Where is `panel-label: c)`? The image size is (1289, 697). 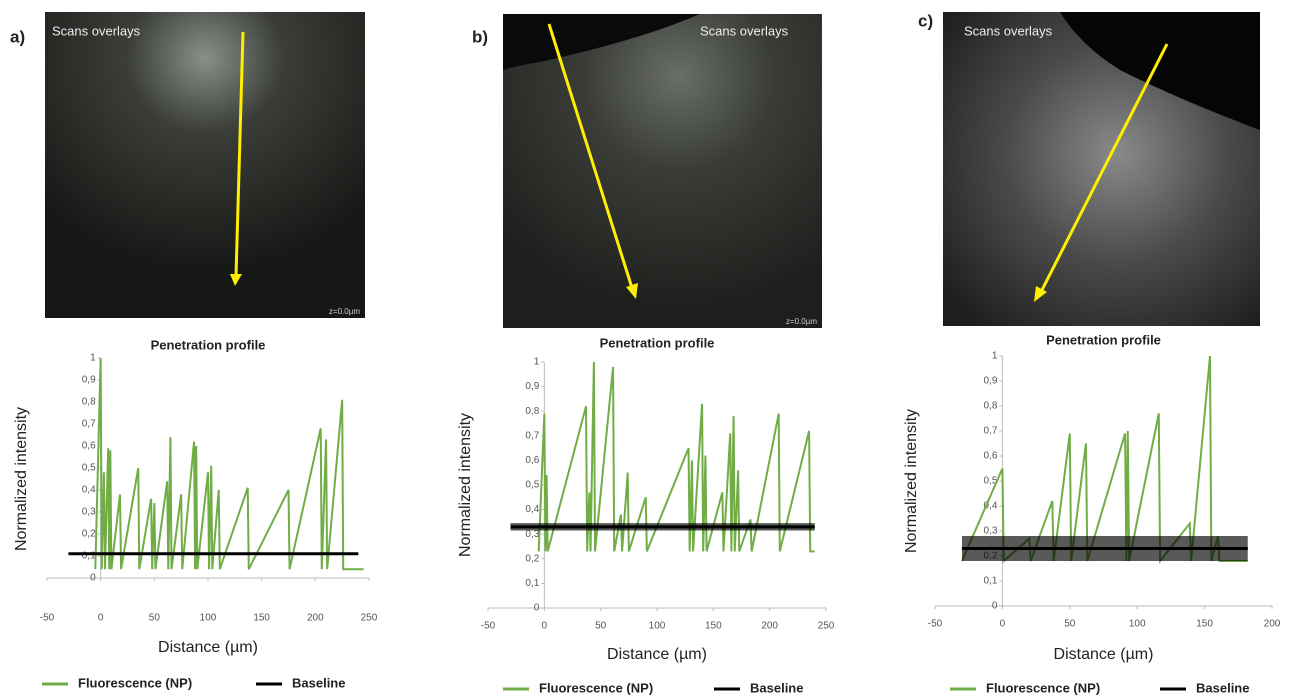
panel-label: c) is located at coordinates (925, 20).